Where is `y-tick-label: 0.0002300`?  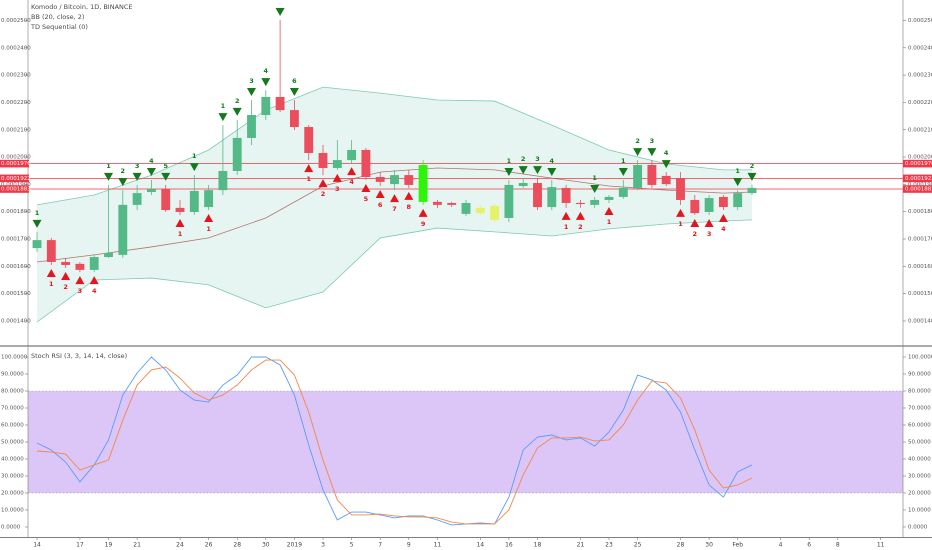 y-tick-label: 0.0002300 is located at coordinates (16, 76).